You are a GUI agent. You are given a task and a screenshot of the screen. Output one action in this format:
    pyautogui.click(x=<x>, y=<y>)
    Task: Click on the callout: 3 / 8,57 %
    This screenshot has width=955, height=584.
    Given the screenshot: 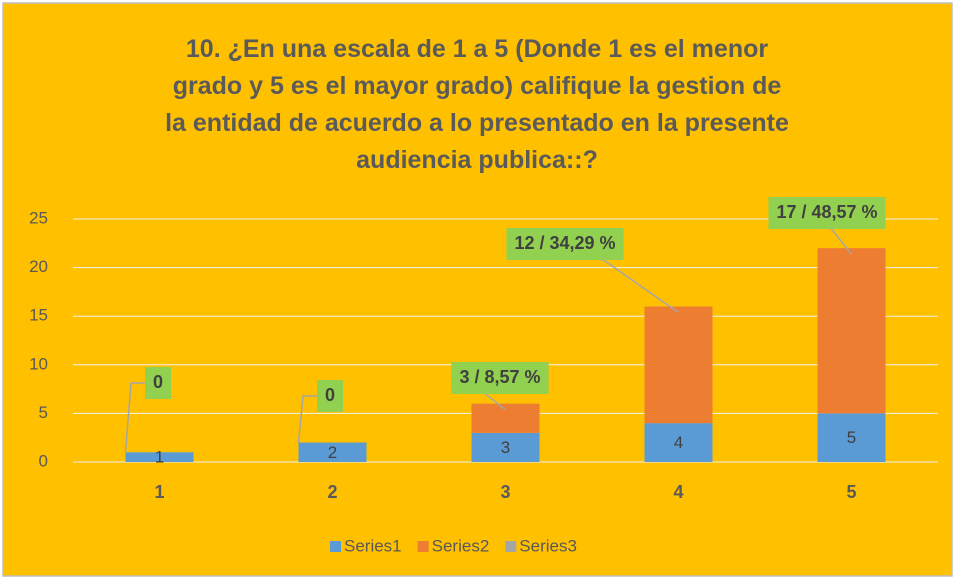 What is the action you would take?
    pyautogui.click(x=500, y=378)
    